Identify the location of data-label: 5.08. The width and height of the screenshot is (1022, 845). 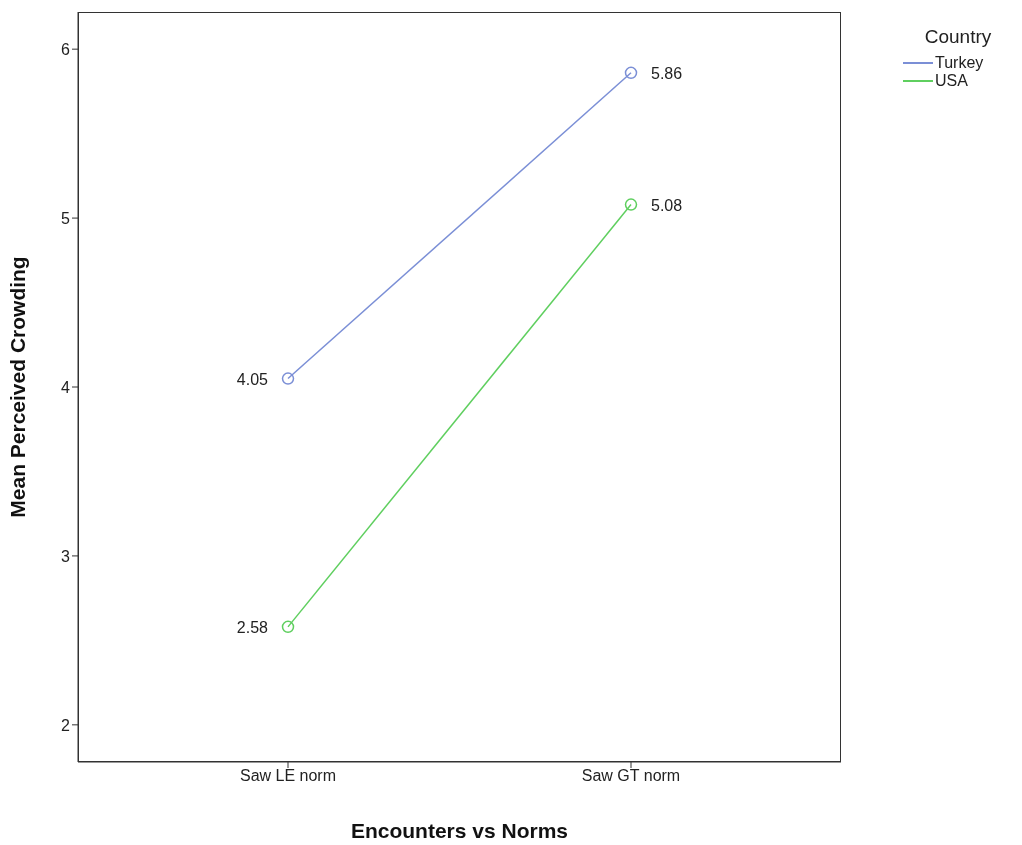
(667, 205).